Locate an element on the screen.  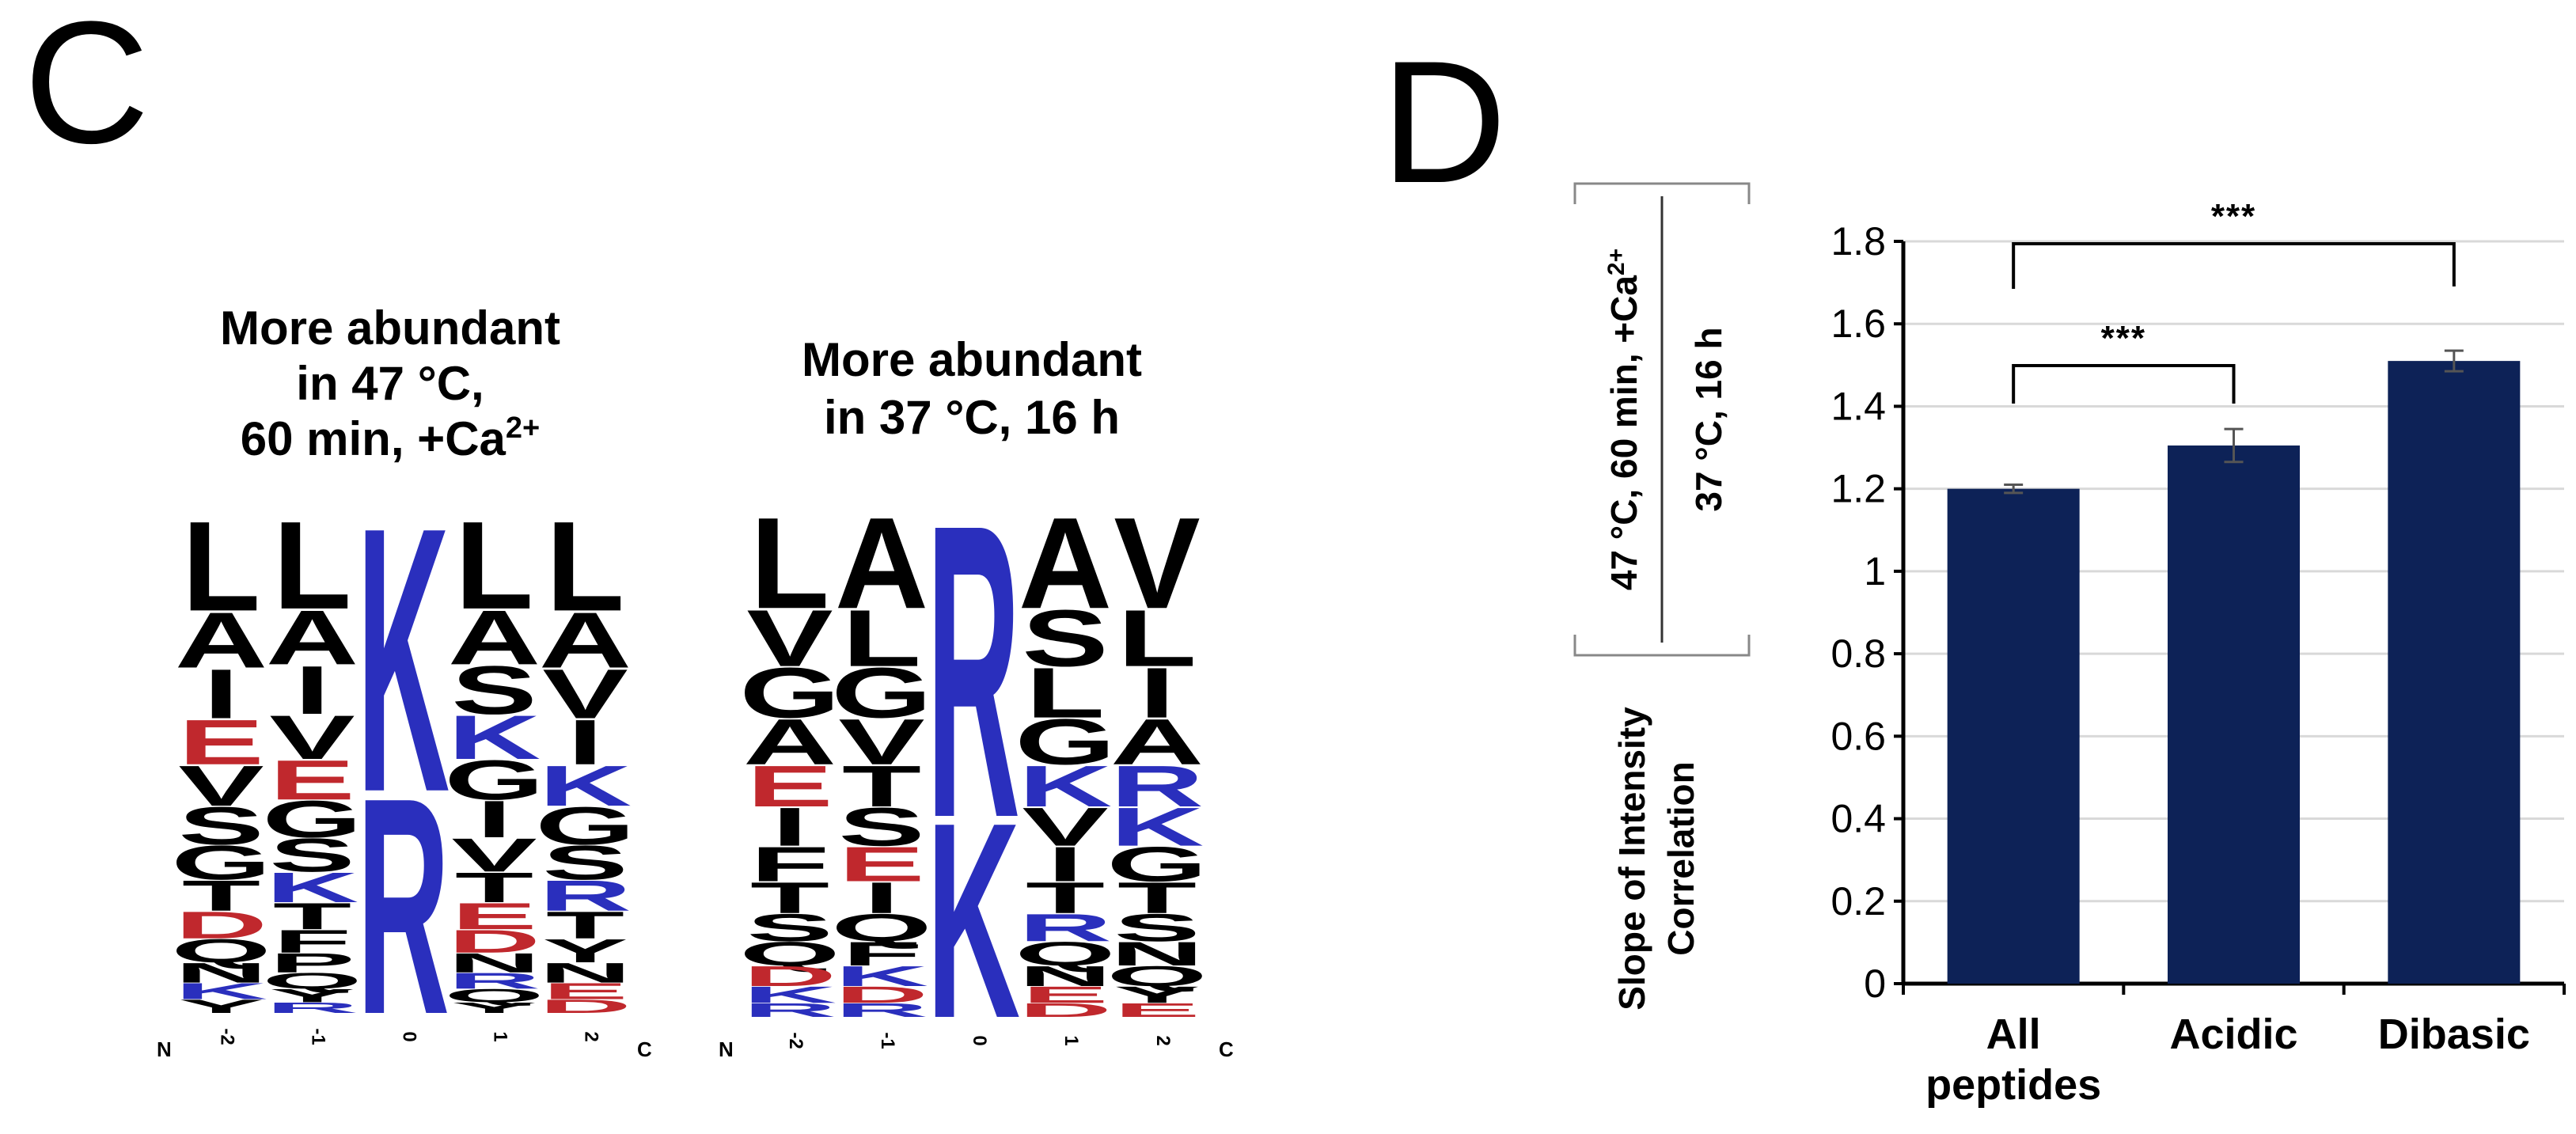
x-category-label: peptides is located at coordinates (2013, 1085).